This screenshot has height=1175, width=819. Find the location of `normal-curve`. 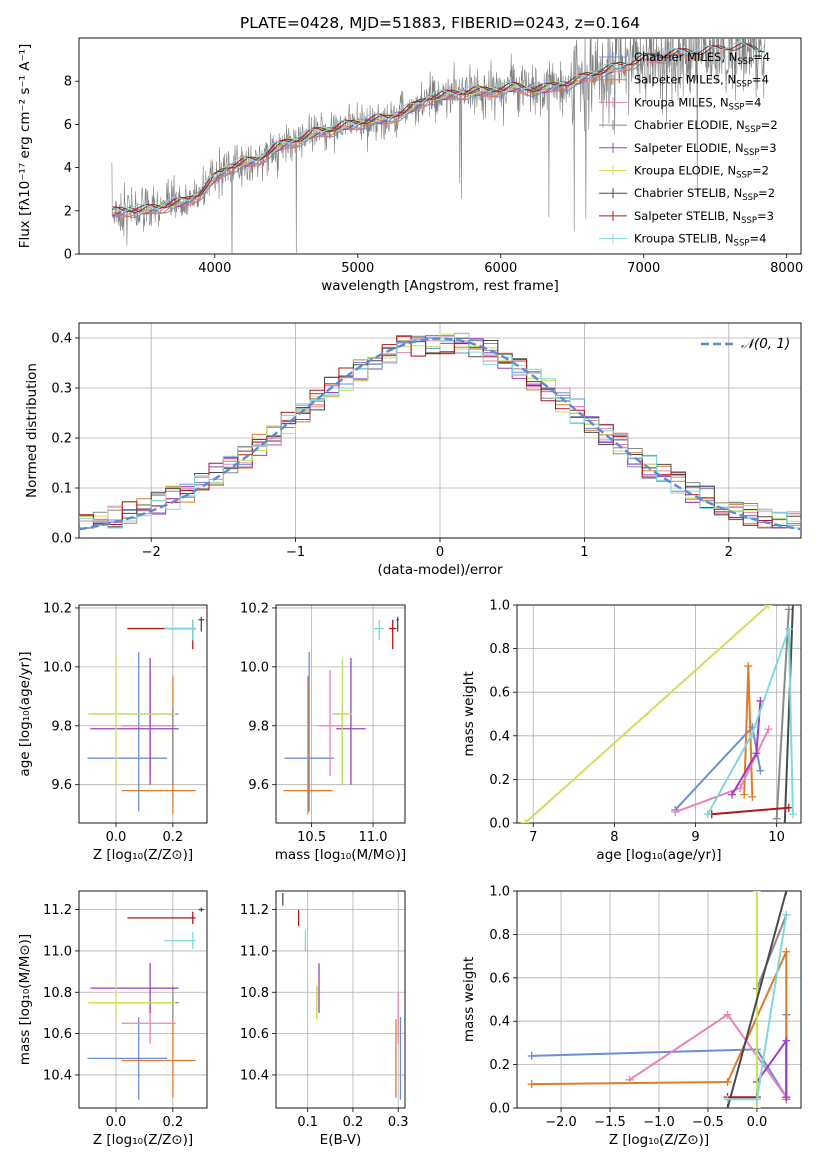

normal-curve is located at coordinates (440, 434).